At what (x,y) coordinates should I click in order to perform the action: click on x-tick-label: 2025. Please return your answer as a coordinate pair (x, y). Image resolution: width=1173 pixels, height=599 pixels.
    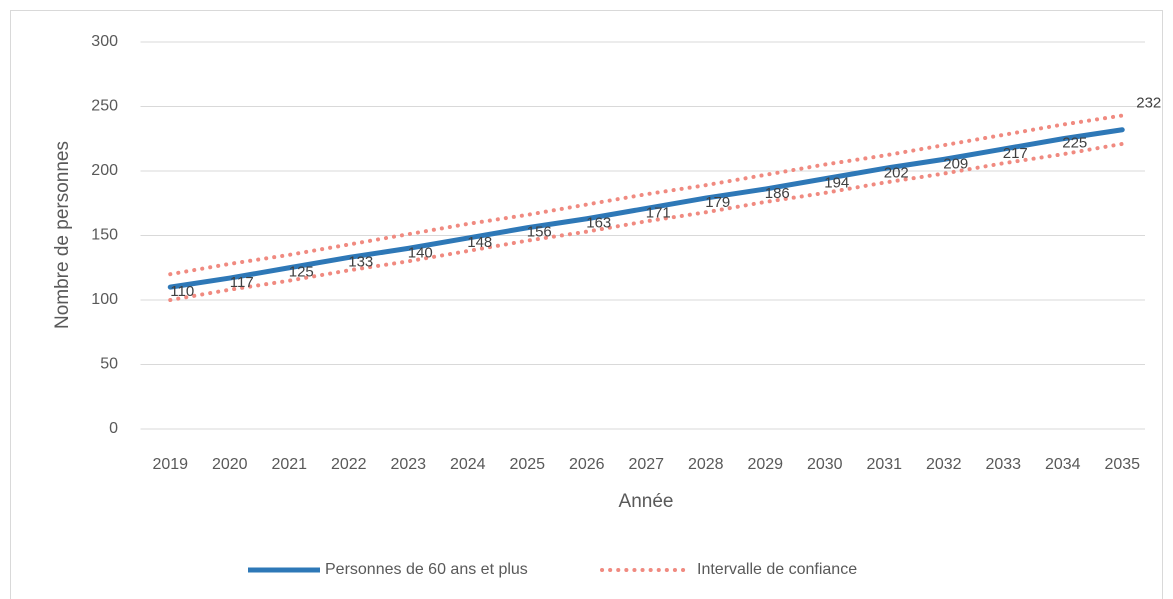
    Looking at the image, I should click on (527, 464).